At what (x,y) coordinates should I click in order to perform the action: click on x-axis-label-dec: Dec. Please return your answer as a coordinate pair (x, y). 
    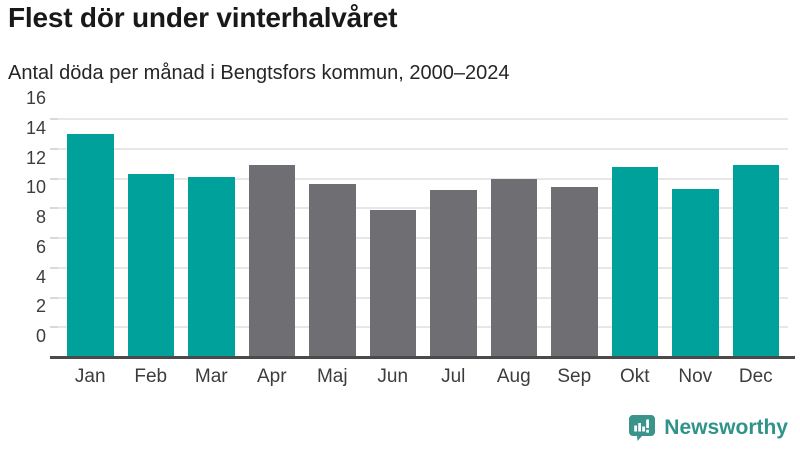
    Looking at the image, I should click on (755, 376).